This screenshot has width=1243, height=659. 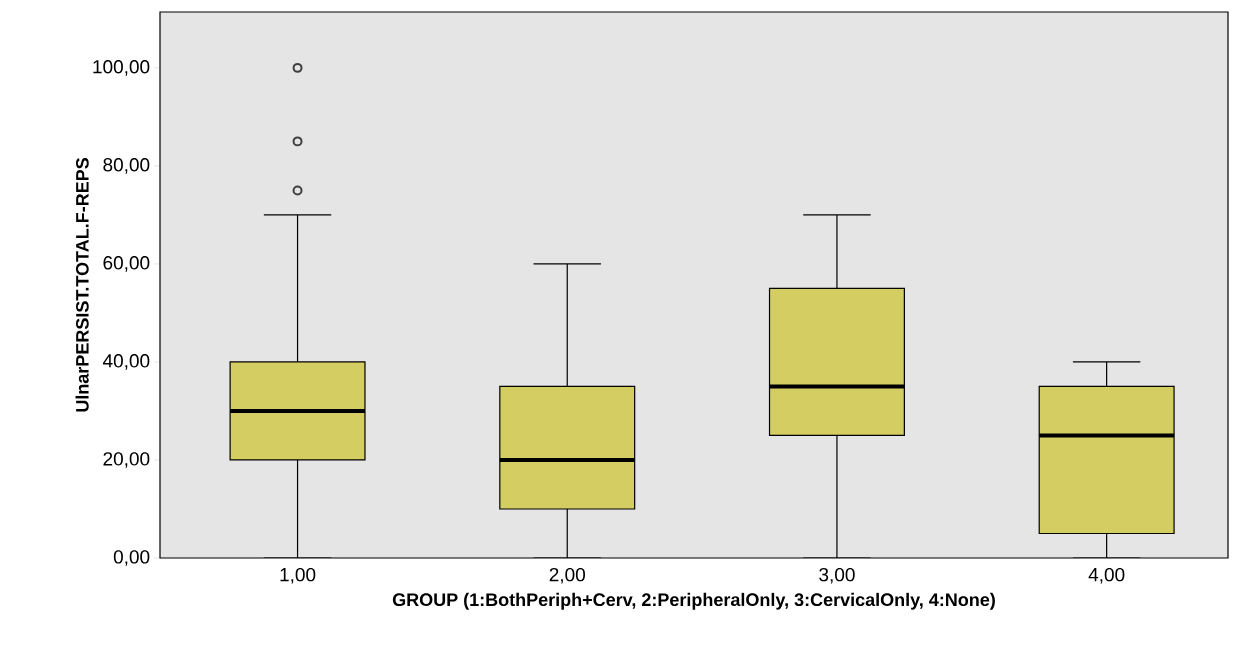 I want to click on y-tick-label: 40,00, so click(x=126, y=362).